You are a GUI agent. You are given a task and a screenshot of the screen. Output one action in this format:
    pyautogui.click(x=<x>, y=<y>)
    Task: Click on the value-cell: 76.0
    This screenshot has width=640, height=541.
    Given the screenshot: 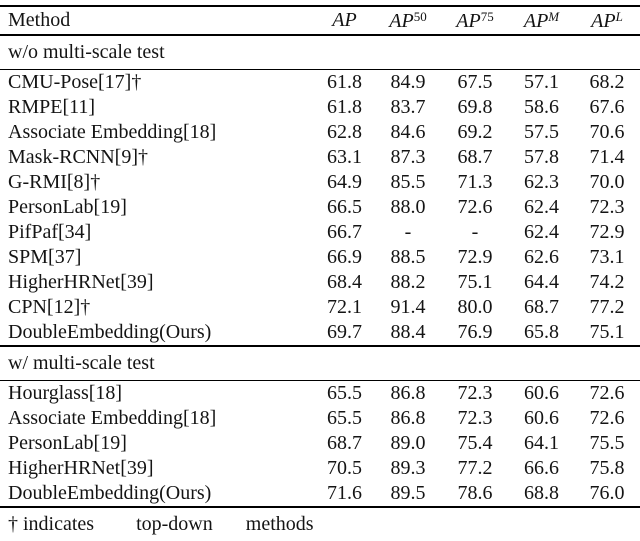 What is the action you would take?
    pyautogui.click(x=607, y=493)
    